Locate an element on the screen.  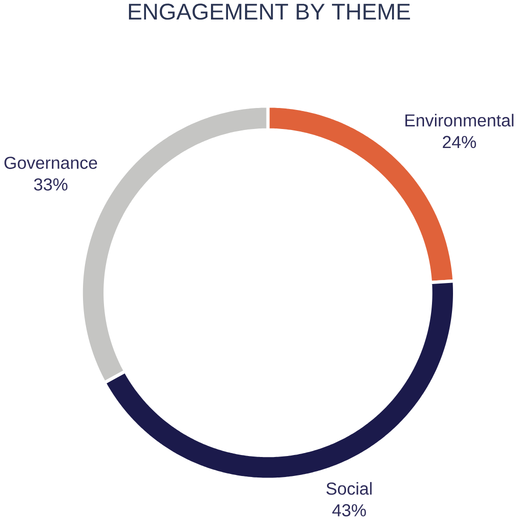
data-label: 33% is located at coordinates (51, 184).